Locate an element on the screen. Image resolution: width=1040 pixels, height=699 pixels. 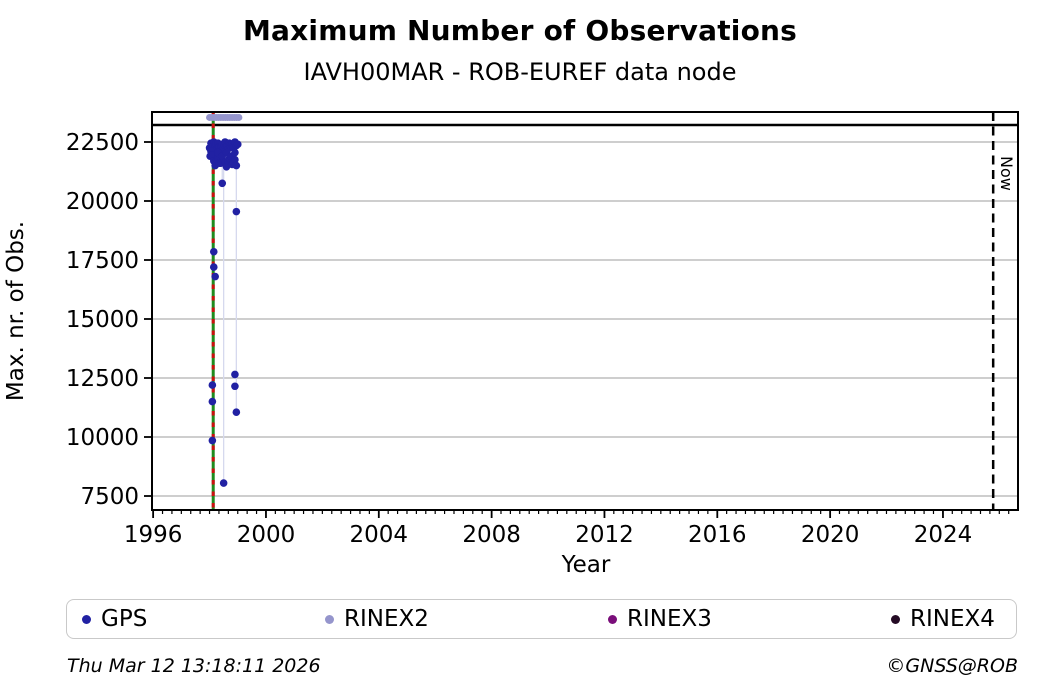
timestamp: Thu Mar 12 13:18:11 2026 is located at coordinates (194, 666).